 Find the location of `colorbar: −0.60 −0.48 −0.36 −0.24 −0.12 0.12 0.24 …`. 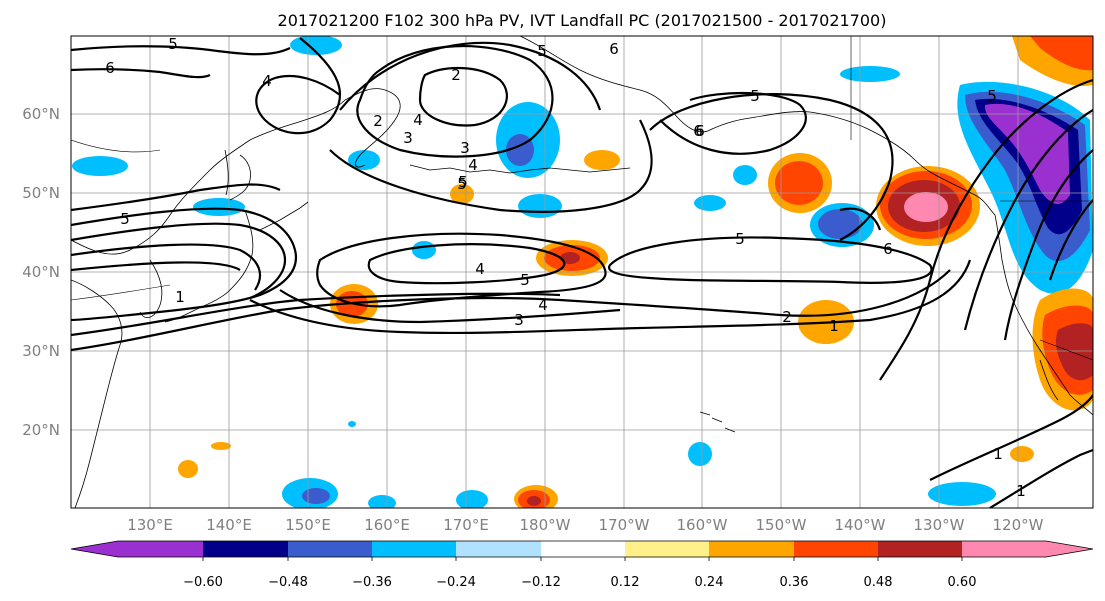

colorbar: −0.60 −0.48 −0.36 −0.24 −0.12 0.12 0.24 … is located at coordinates (582, 565).